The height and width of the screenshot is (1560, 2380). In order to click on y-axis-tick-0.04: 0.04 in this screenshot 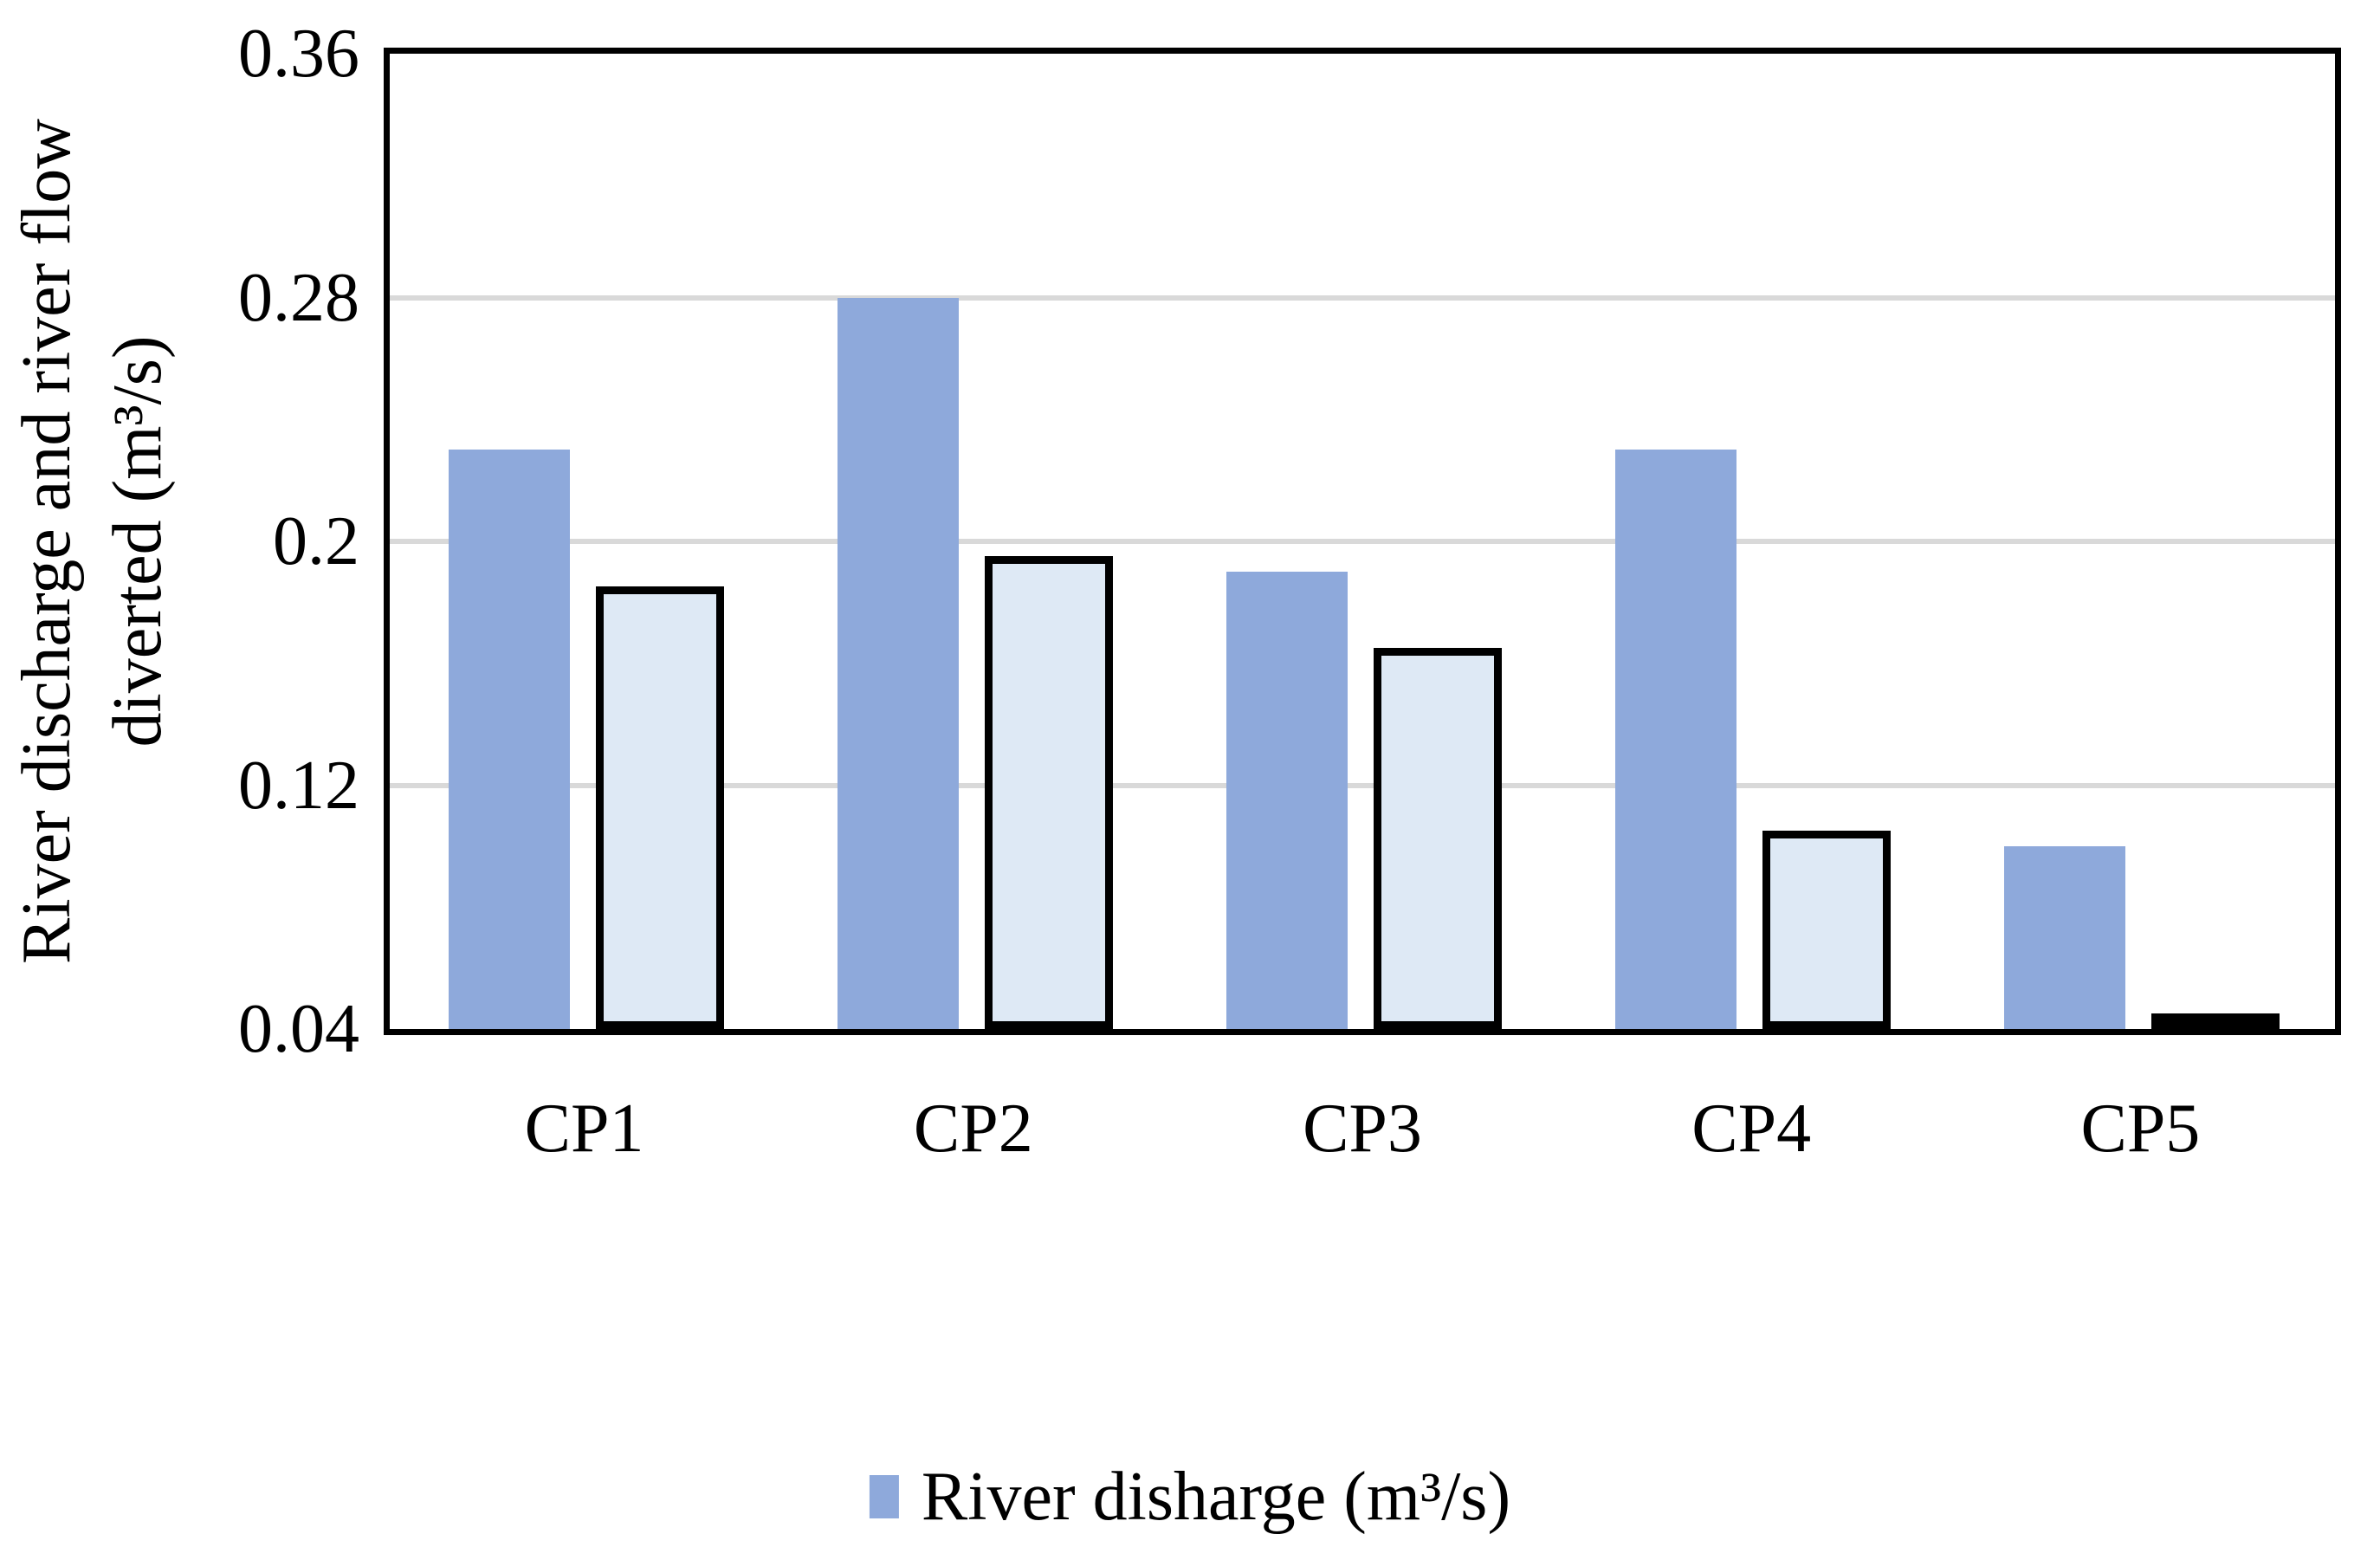, I will do `click(298, 1029)`.